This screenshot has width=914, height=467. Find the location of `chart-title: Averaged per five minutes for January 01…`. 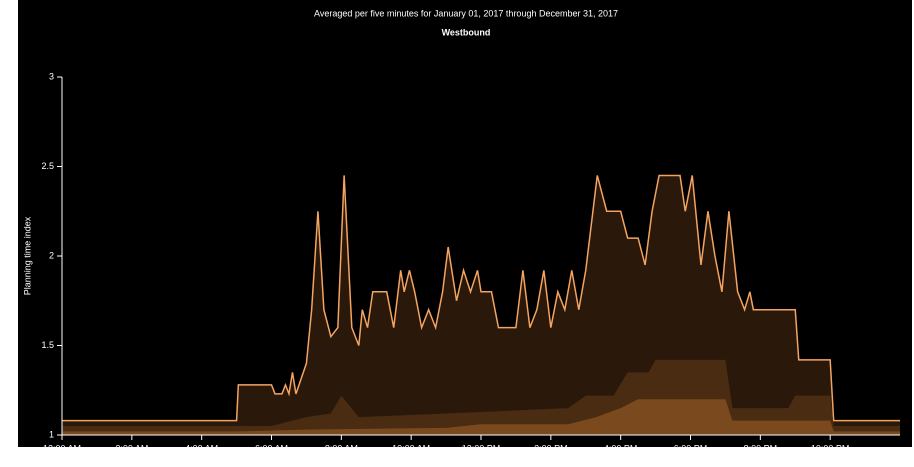

chart-title: Averaged per five minutes for January 01… is located at coordinates (466, 13).